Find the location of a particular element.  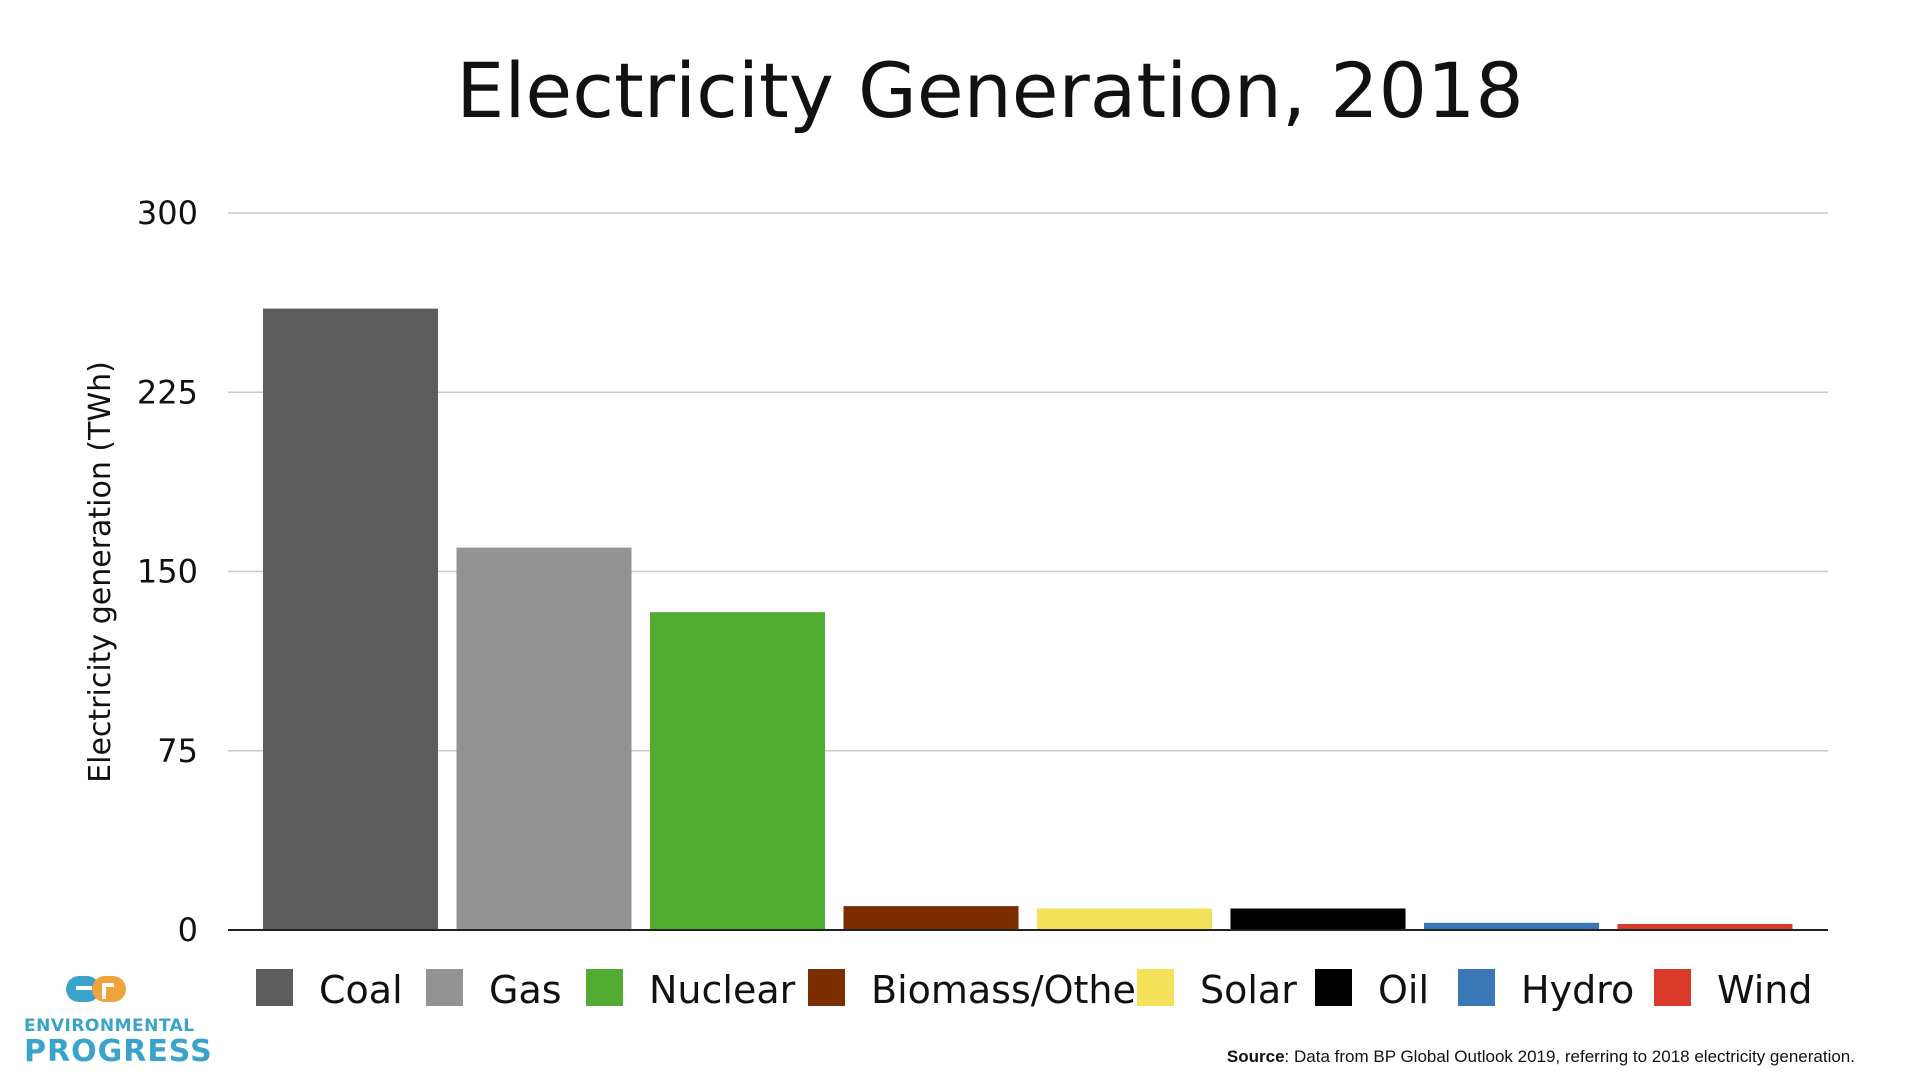

environmental-progress-logo: ENVIRONMENTAL PROGRESS is located at coordinates (118, 1018).